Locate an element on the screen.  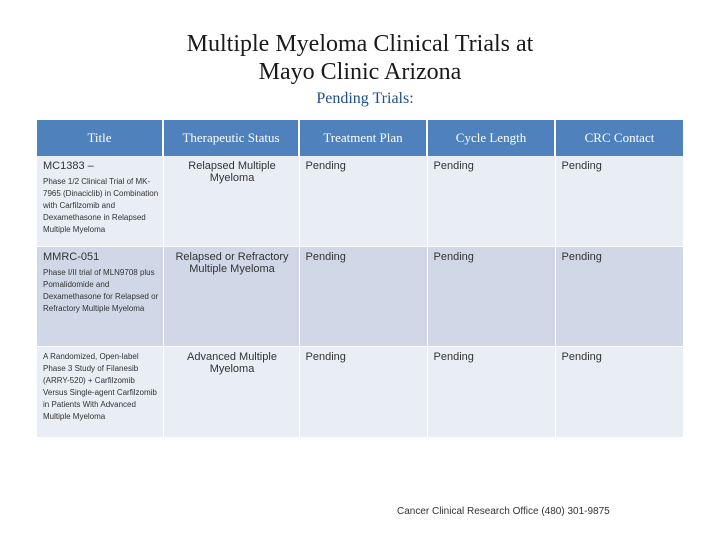
column-header-crc-contact: CRC Contact is located at coordinates (619, 138).